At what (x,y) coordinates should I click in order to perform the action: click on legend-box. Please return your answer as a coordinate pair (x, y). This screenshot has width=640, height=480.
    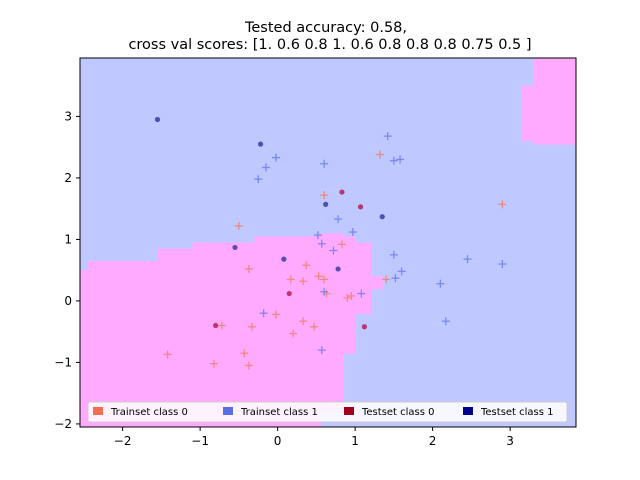
    Looking at the image, I should click on (327, 412).